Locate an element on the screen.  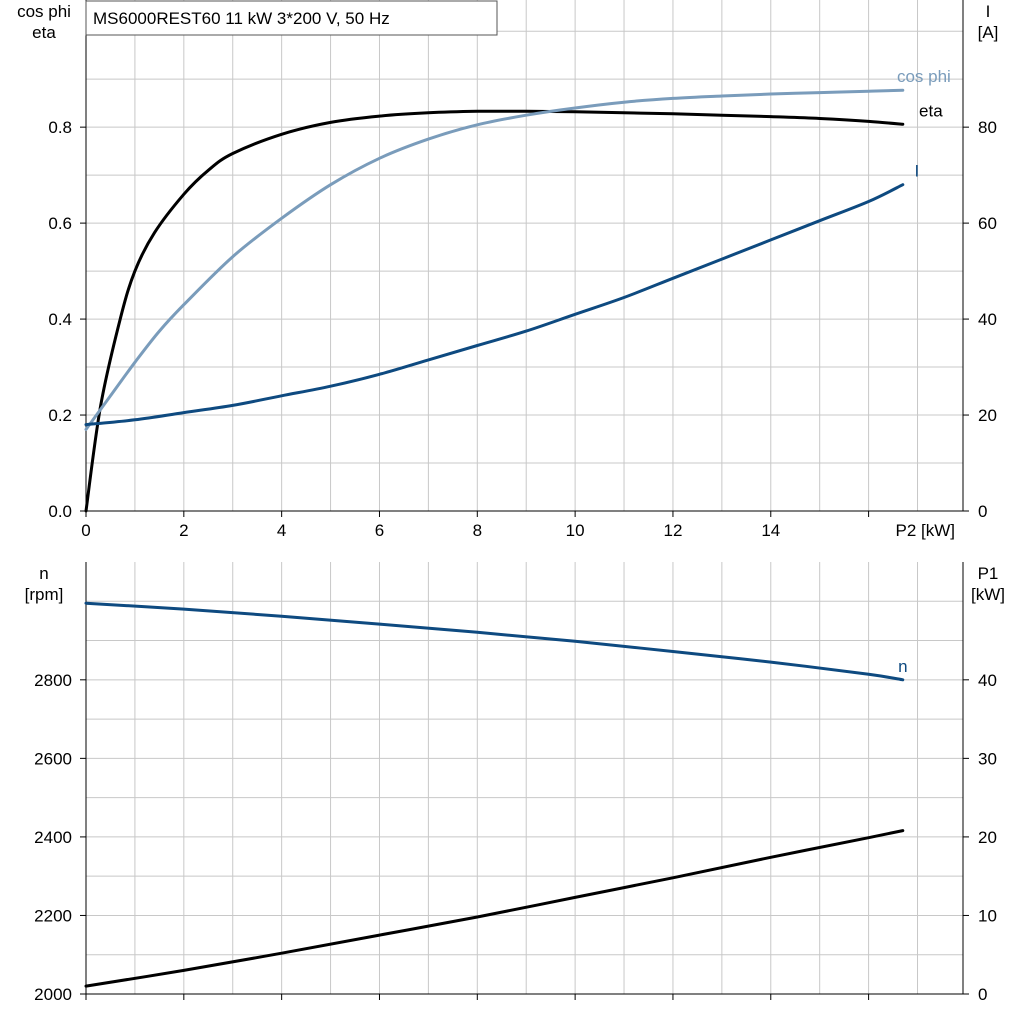
bottom-left-tick-label: 2200 is located at coordinates (53, 915).